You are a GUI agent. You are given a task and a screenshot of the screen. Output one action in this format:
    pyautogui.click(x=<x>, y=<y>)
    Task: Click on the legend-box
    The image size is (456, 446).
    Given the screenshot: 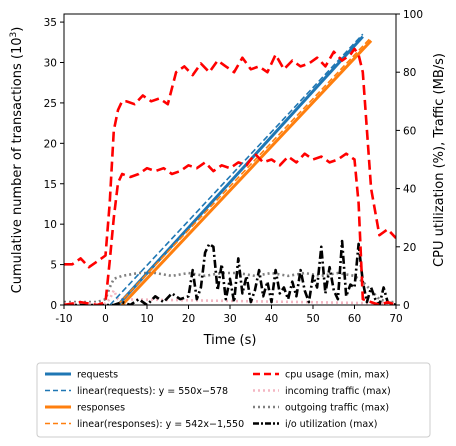 What is the action you would take?
    pyautogui.click(x=233, y=400)
    